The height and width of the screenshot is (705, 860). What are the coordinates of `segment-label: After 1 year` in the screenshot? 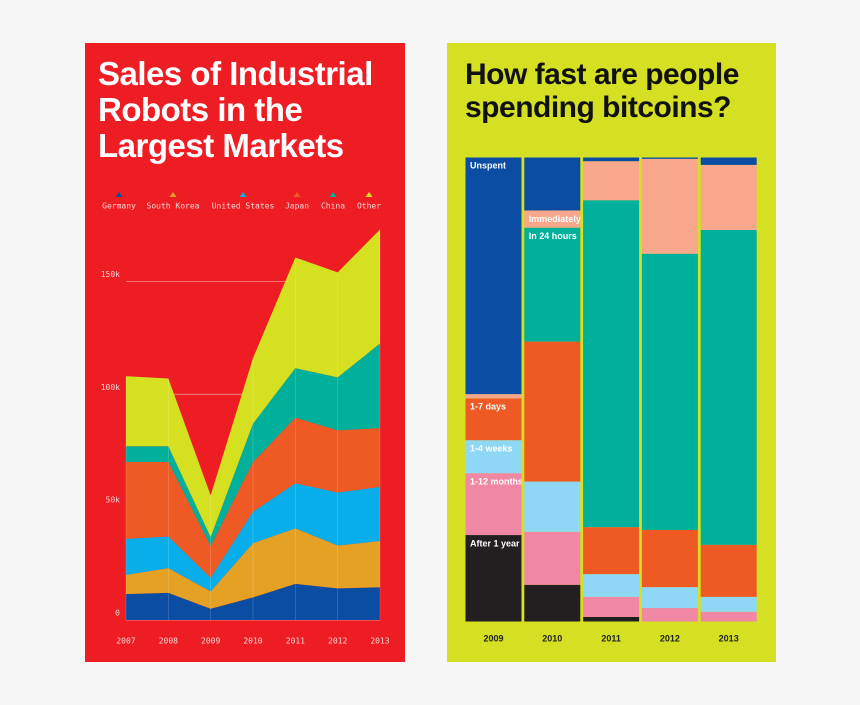 It's located at (495, 543).